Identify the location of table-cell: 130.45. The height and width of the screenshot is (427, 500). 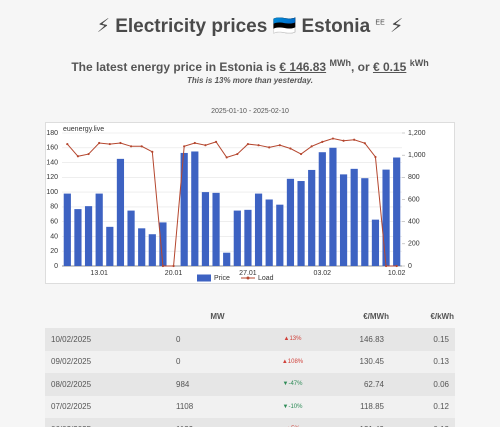
(371, 362).